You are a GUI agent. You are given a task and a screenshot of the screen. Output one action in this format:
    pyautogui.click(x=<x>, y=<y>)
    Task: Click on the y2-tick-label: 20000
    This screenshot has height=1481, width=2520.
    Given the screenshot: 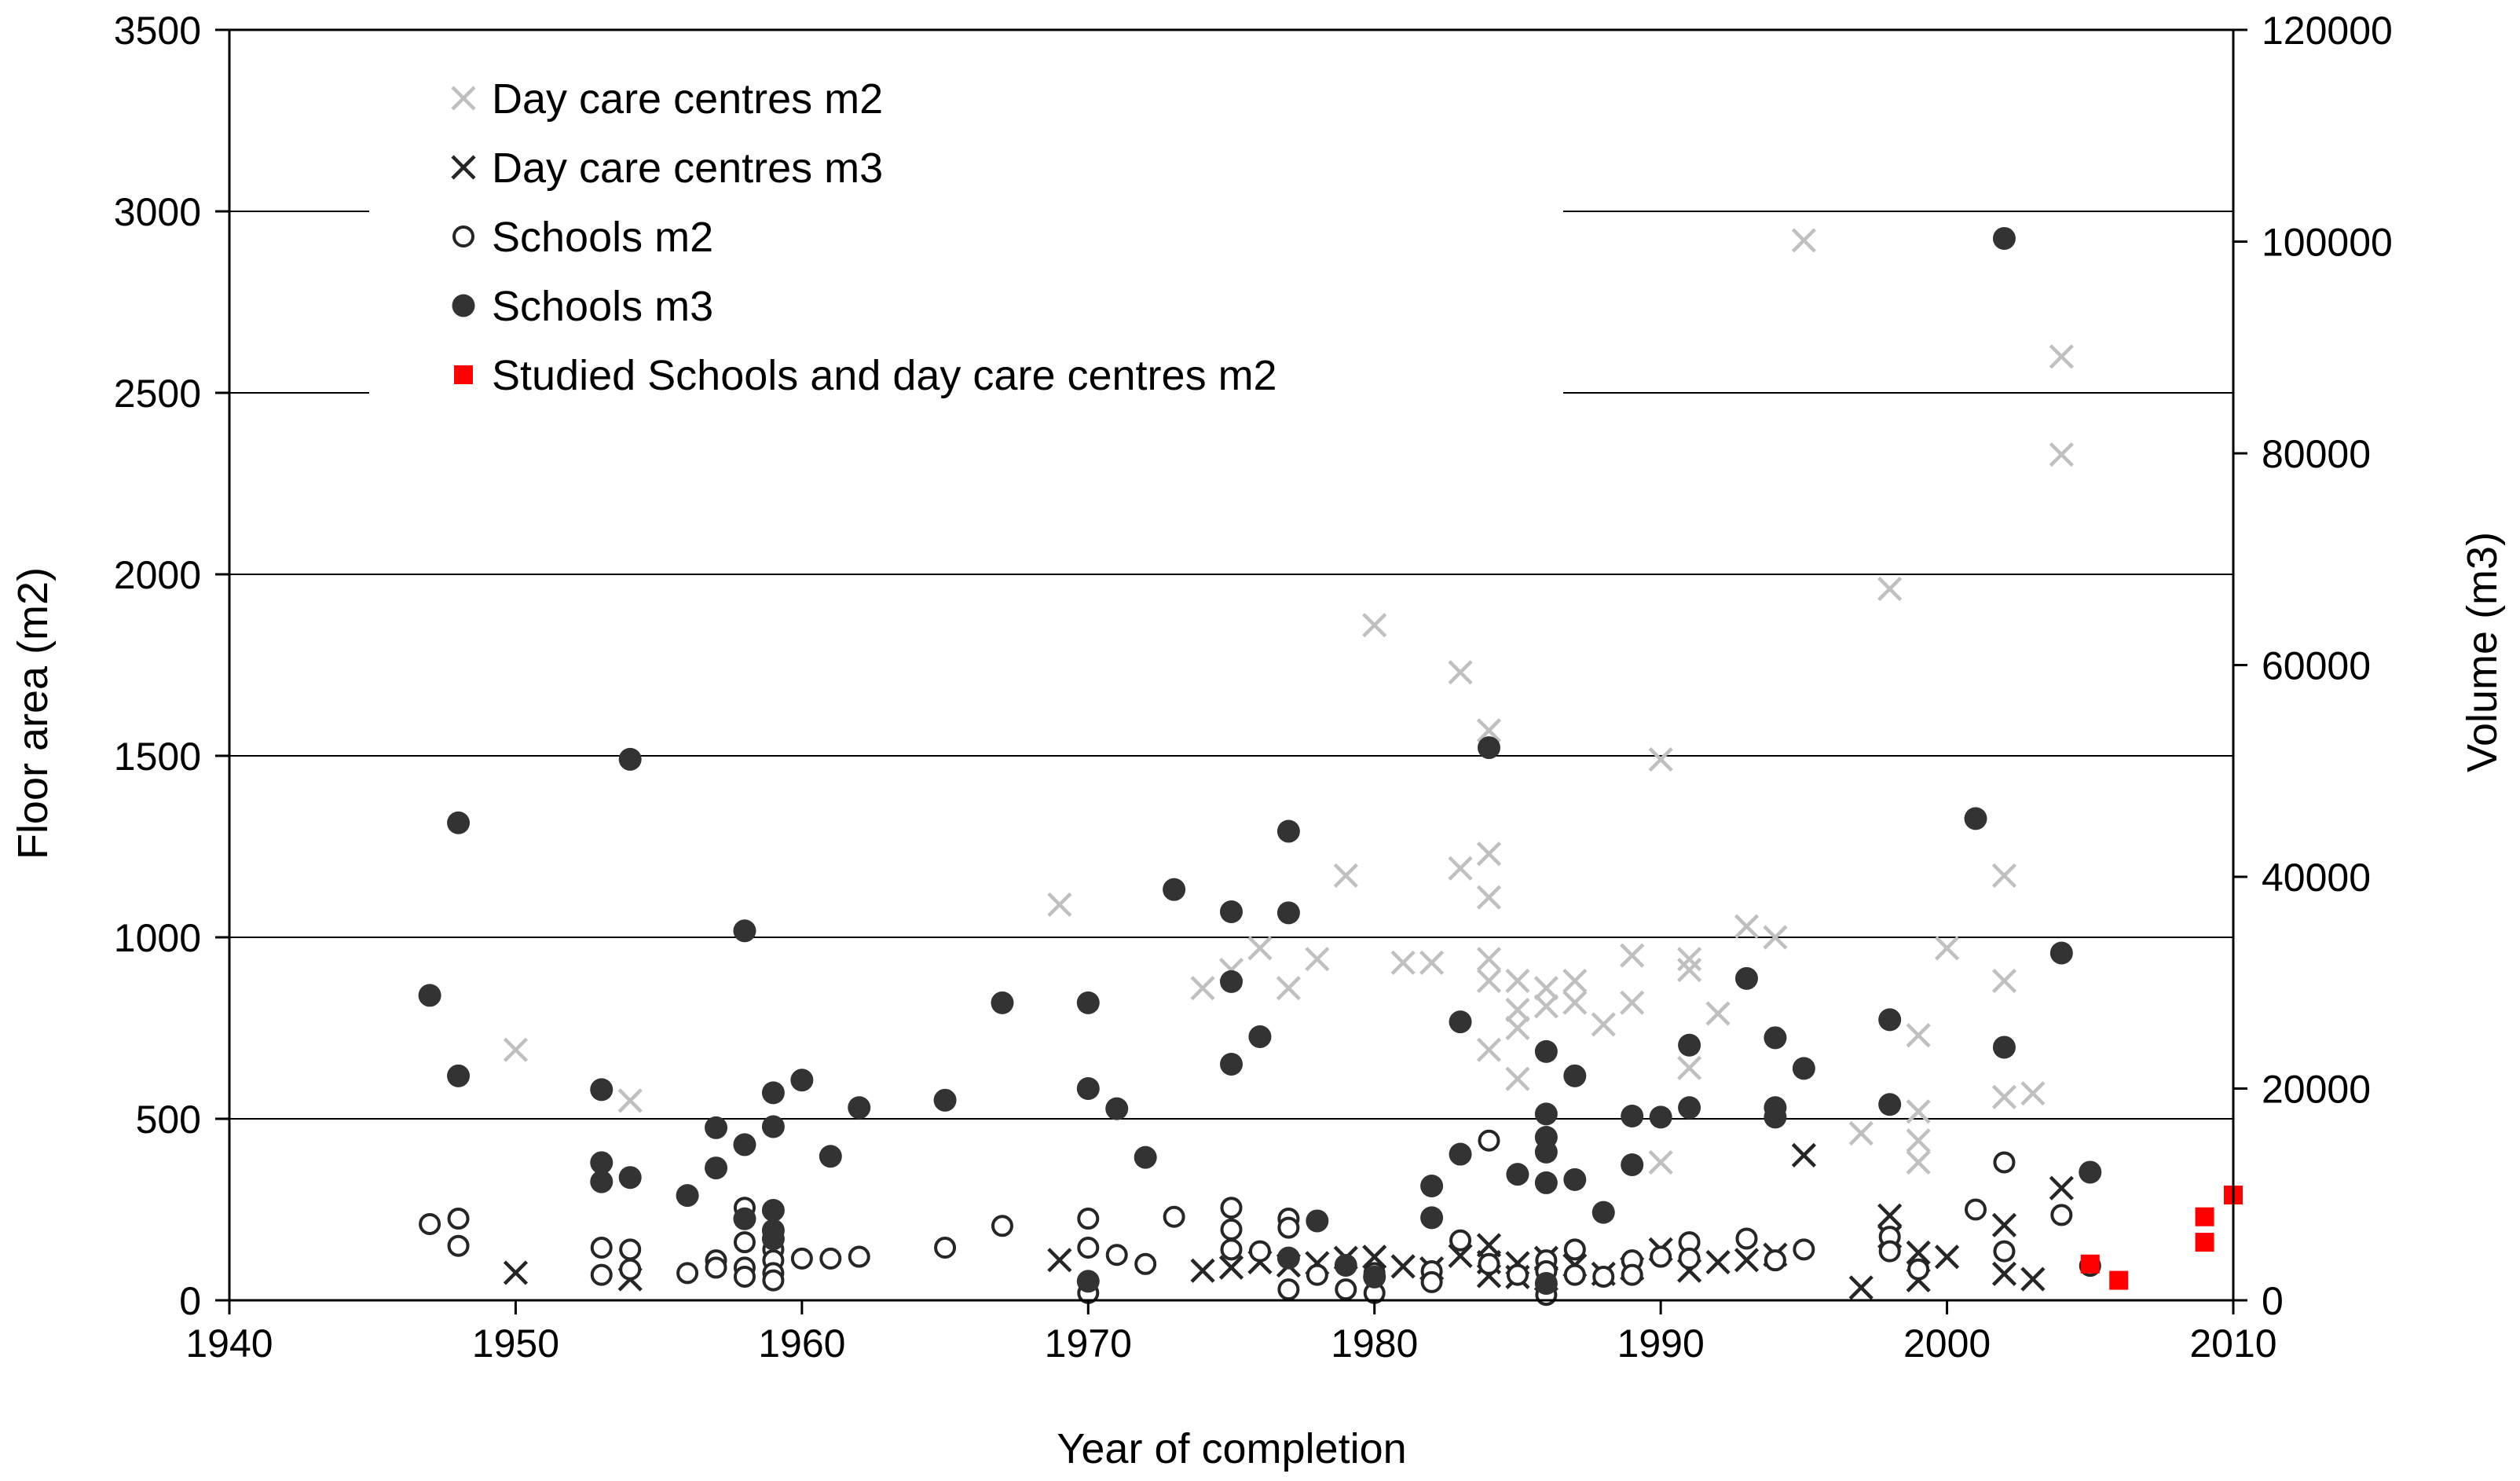 What is the action you would take?
    pyautogui.click(x=2316, y=1090)
    